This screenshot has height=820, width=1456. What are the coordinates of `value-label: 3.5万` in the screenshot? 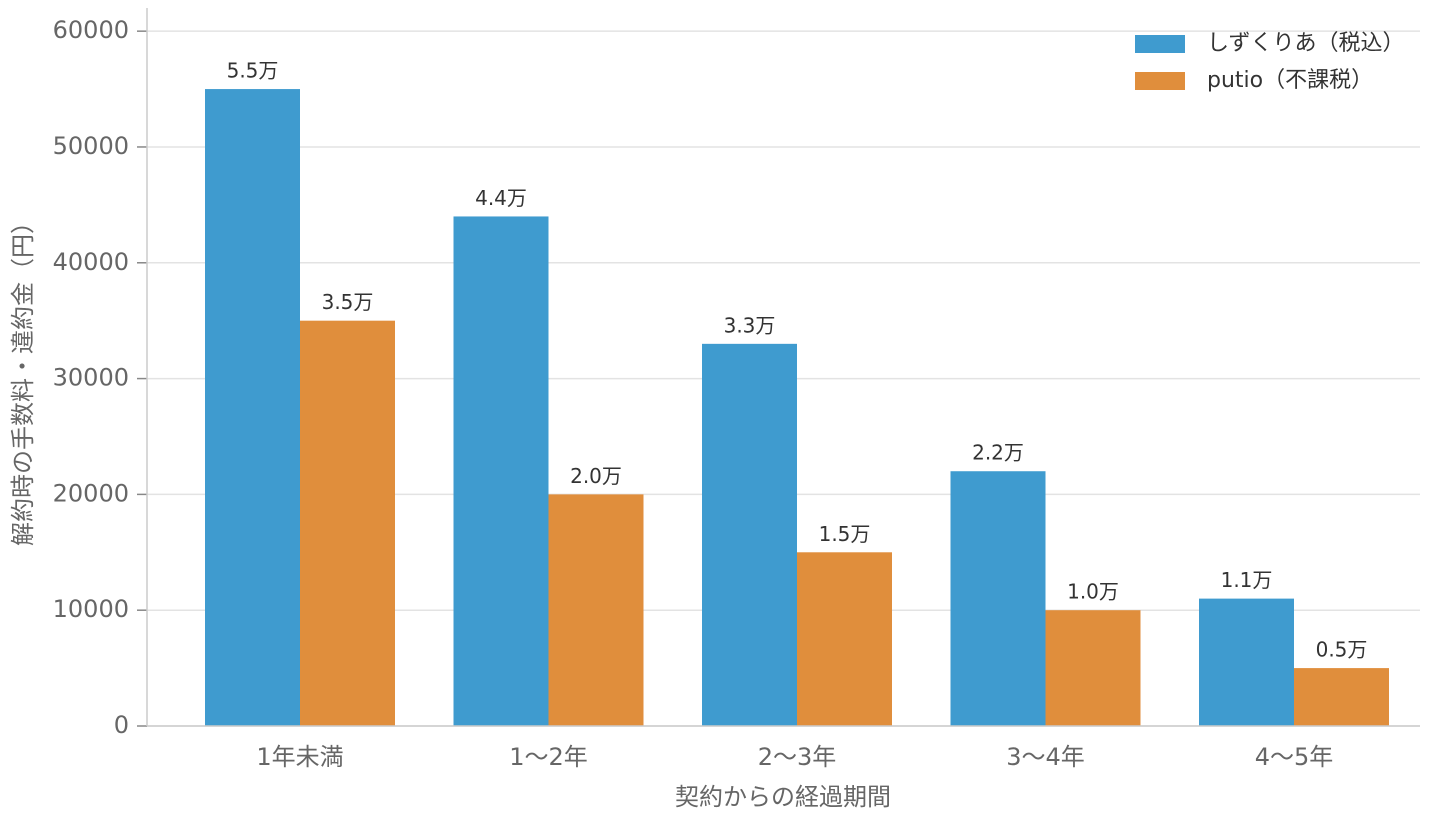 It's located at (348, 302).